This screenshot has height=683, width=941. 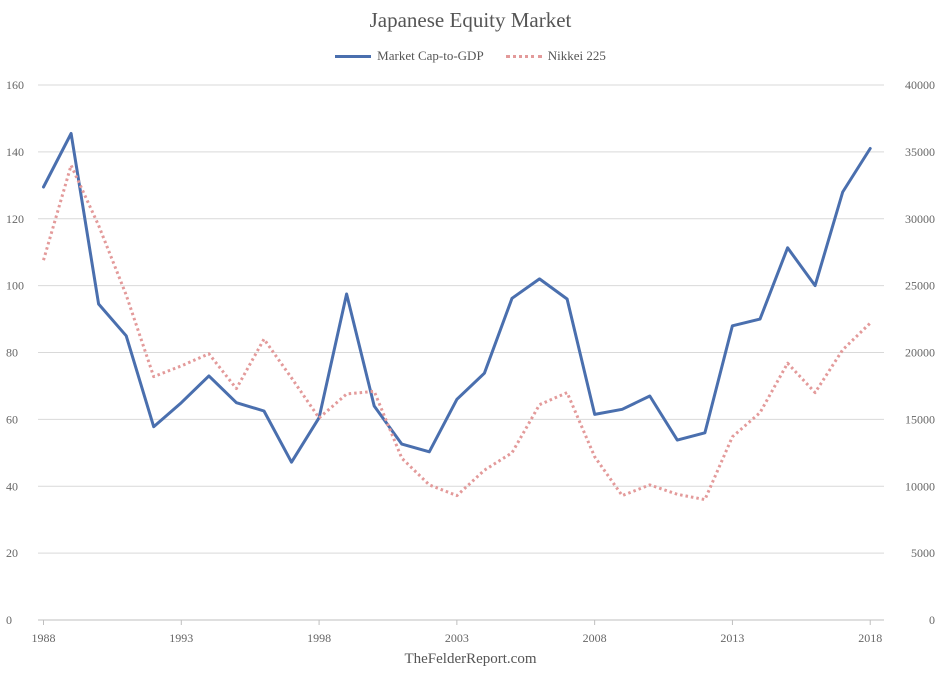 What do you see at coordinates (932, 620) in the screenshot?
I see `y-right-tick-label: 0` at bounding box center [932, 620].